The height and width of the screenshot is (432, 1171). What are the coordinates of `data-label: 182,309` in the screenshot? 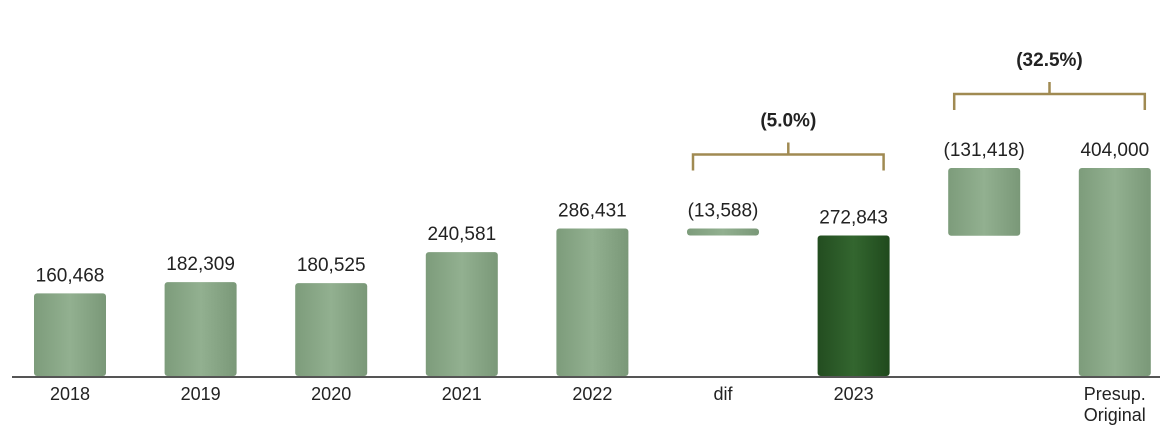 It's located at (200, 264).